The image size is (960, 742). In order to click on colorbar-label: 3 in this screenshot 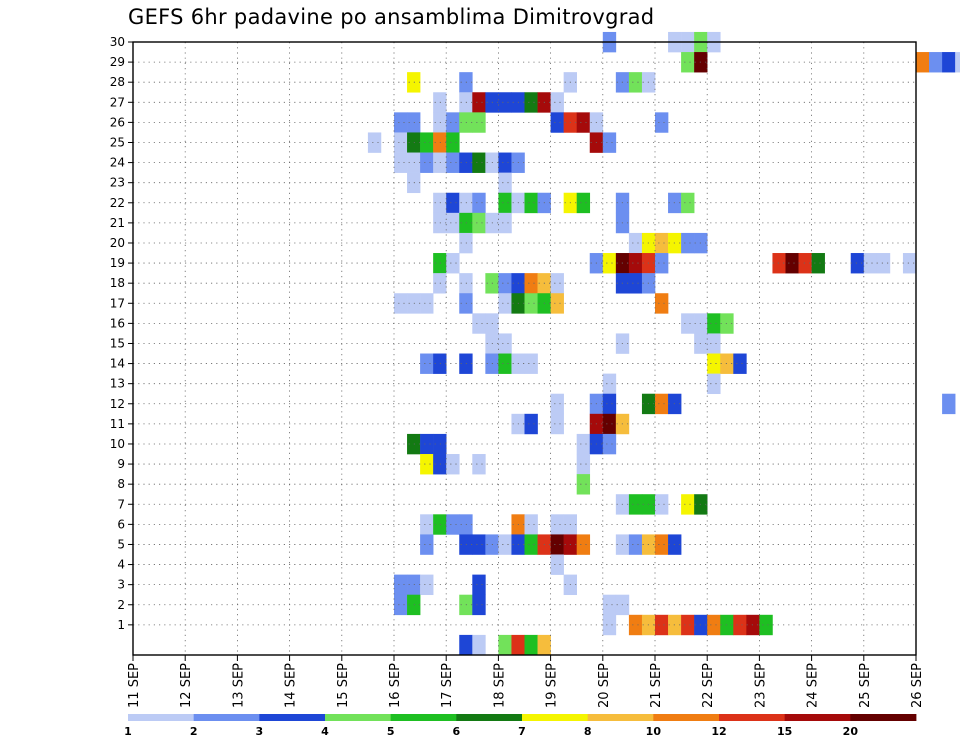, I will do `click(260, 731)`.